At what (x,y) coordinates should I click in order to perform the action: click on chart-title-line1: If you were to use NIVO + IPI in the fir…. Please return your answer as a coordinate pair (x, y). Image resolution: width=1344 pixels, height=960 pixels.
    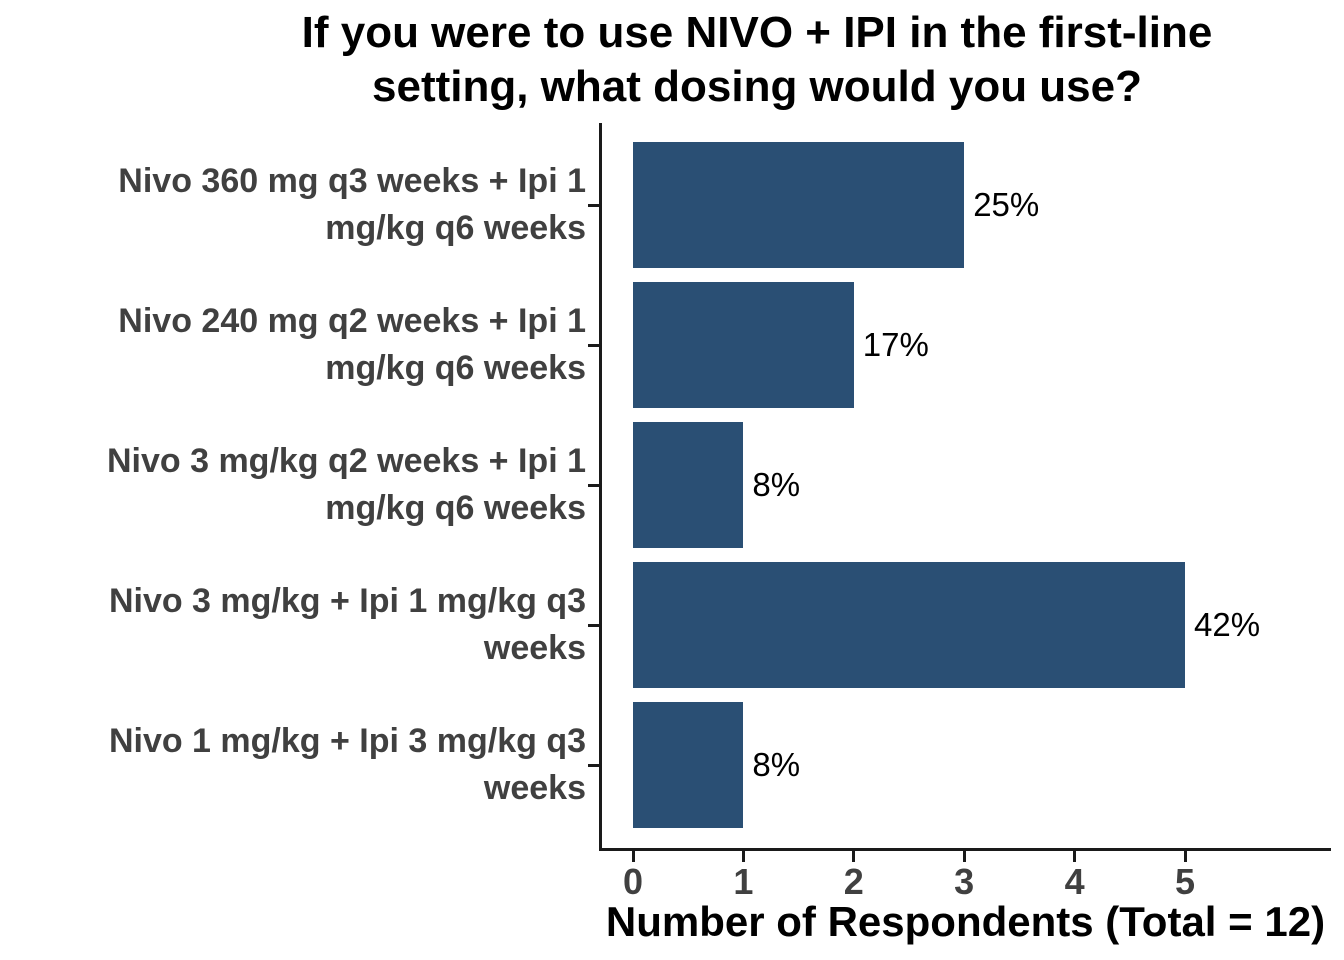
    Looking at the image, I should click on (757, 32).